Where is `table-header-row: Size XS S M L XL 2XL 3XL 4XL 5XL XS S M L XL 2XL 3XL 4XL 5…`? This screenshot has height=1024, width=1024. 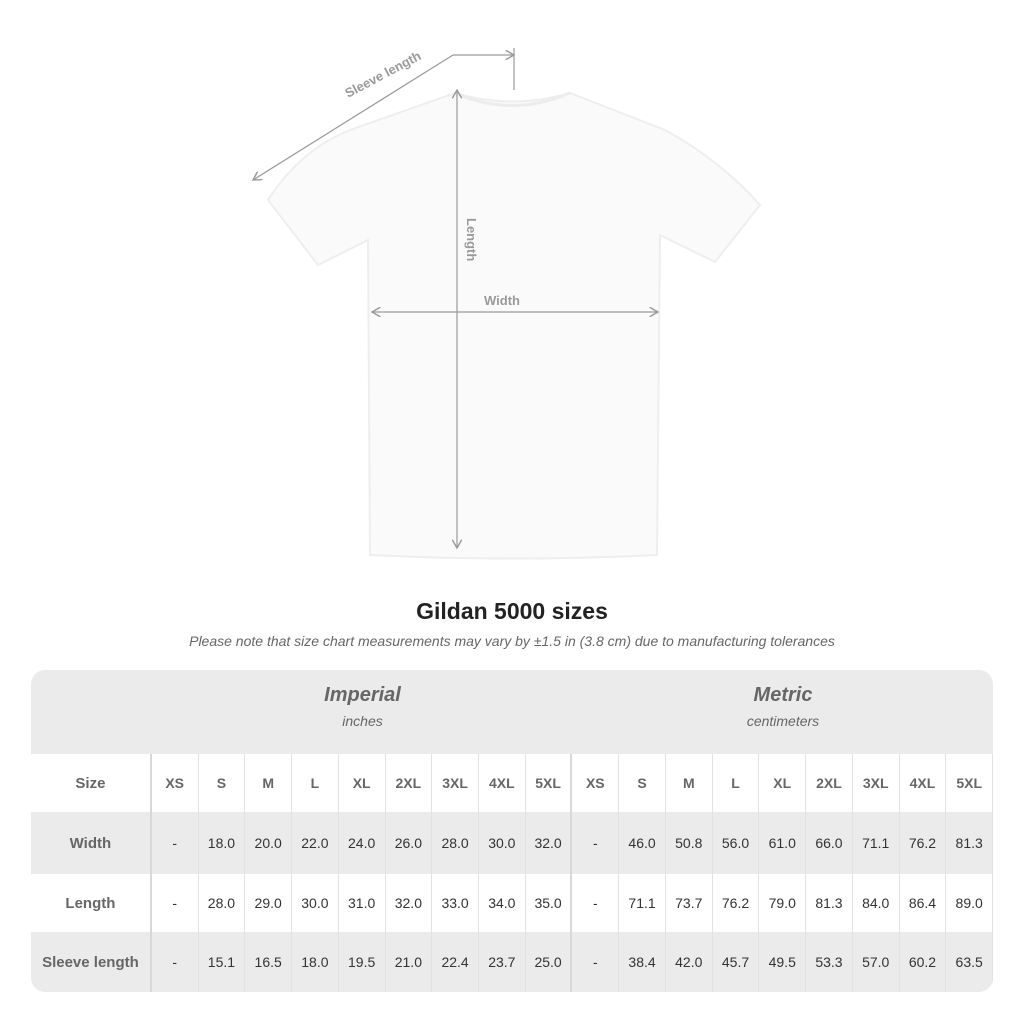
table-header-row: Size XS S M L XL 2XL 3XL 4XL 5XL XS S M L XL 2XL 3XL 4XL 5… is located at coordinates (512, 783).